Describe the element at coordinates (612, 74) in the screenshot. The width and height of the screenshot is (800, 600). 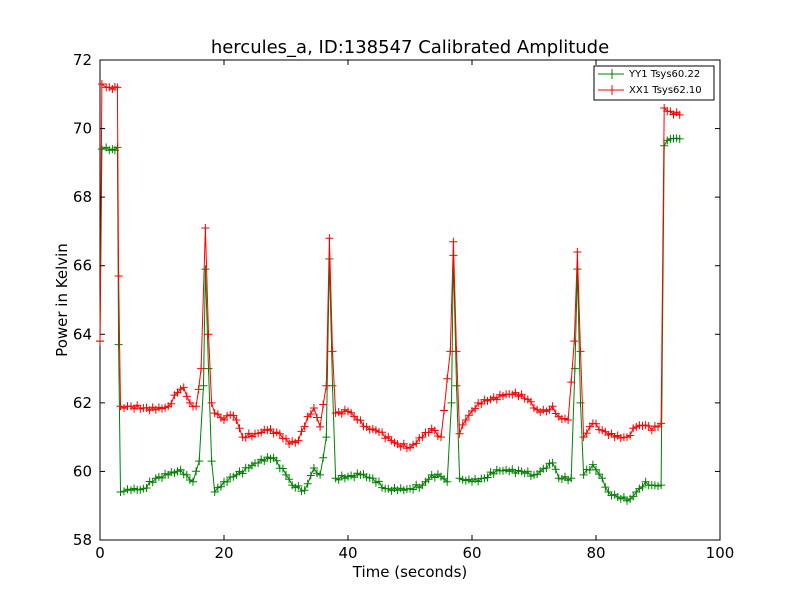
I see `legend-marker-yy1` at that location.